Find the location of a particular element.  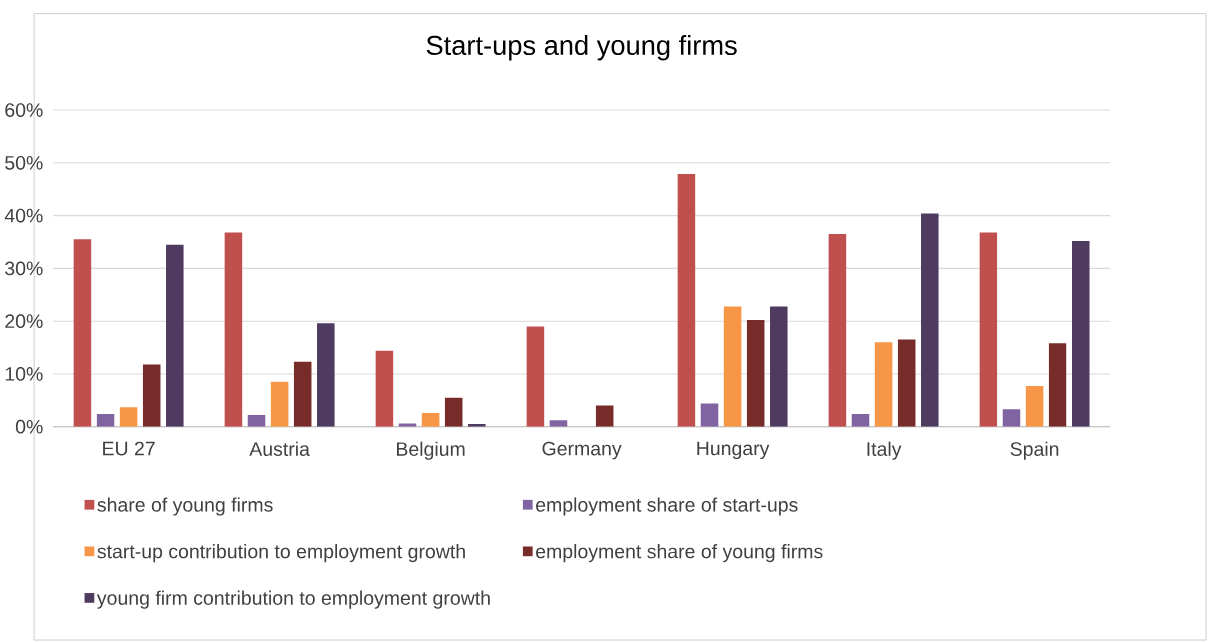

y-tick-label: 50% is located at coordinates (24, 162).